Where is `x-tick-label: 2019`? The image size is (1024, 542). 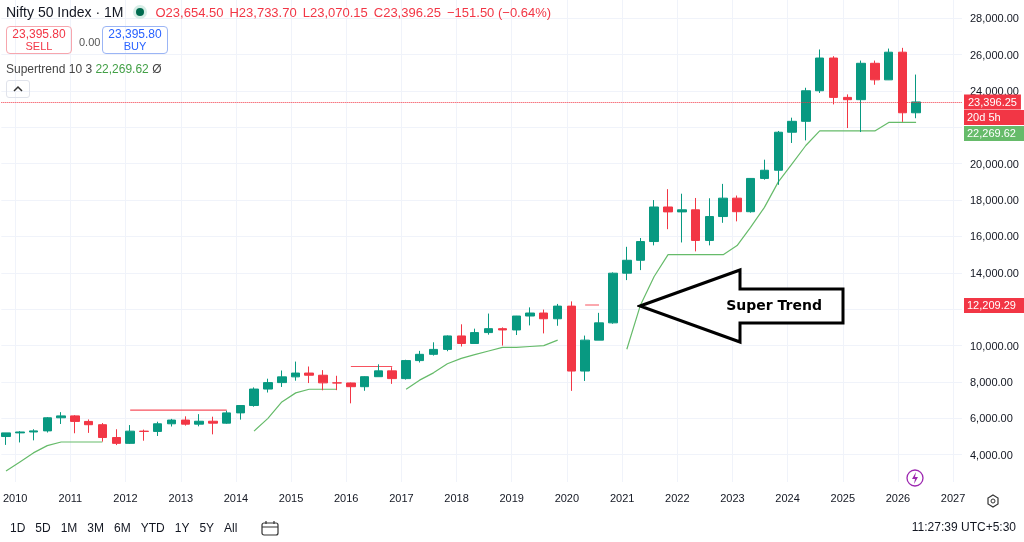
x-tick-label: 2019 is located at coordinates (511, 497).